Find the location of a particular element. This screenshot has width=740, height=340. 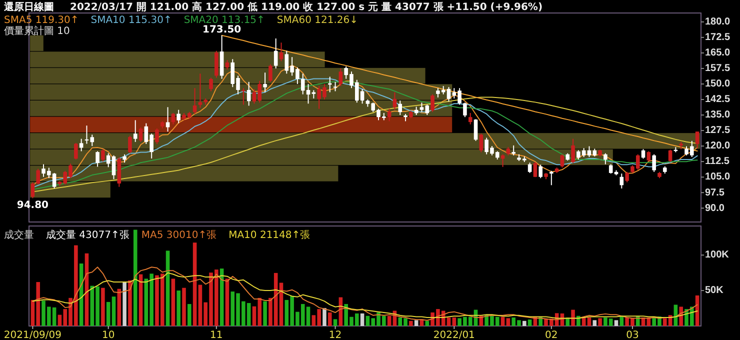

chart-title: 價量累計圖 10 is located at coordinates (37, 31).